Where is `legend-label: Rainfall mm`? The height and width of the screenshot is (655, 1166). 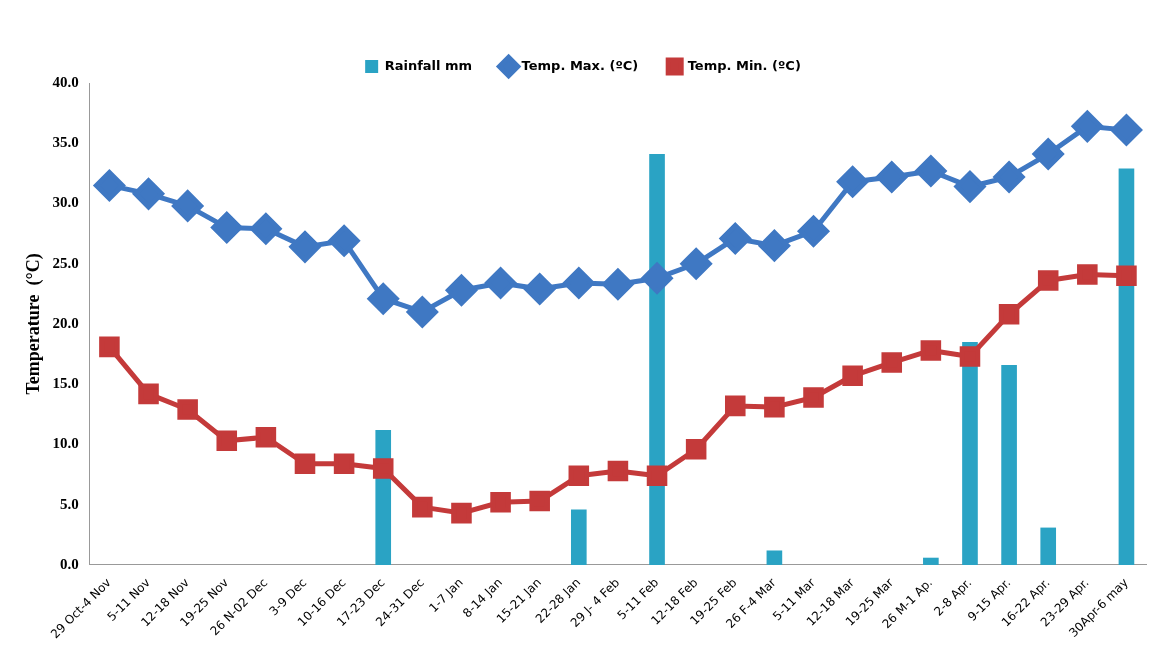
legend-label: Rainfall mm is located at coordinates (428, 65).